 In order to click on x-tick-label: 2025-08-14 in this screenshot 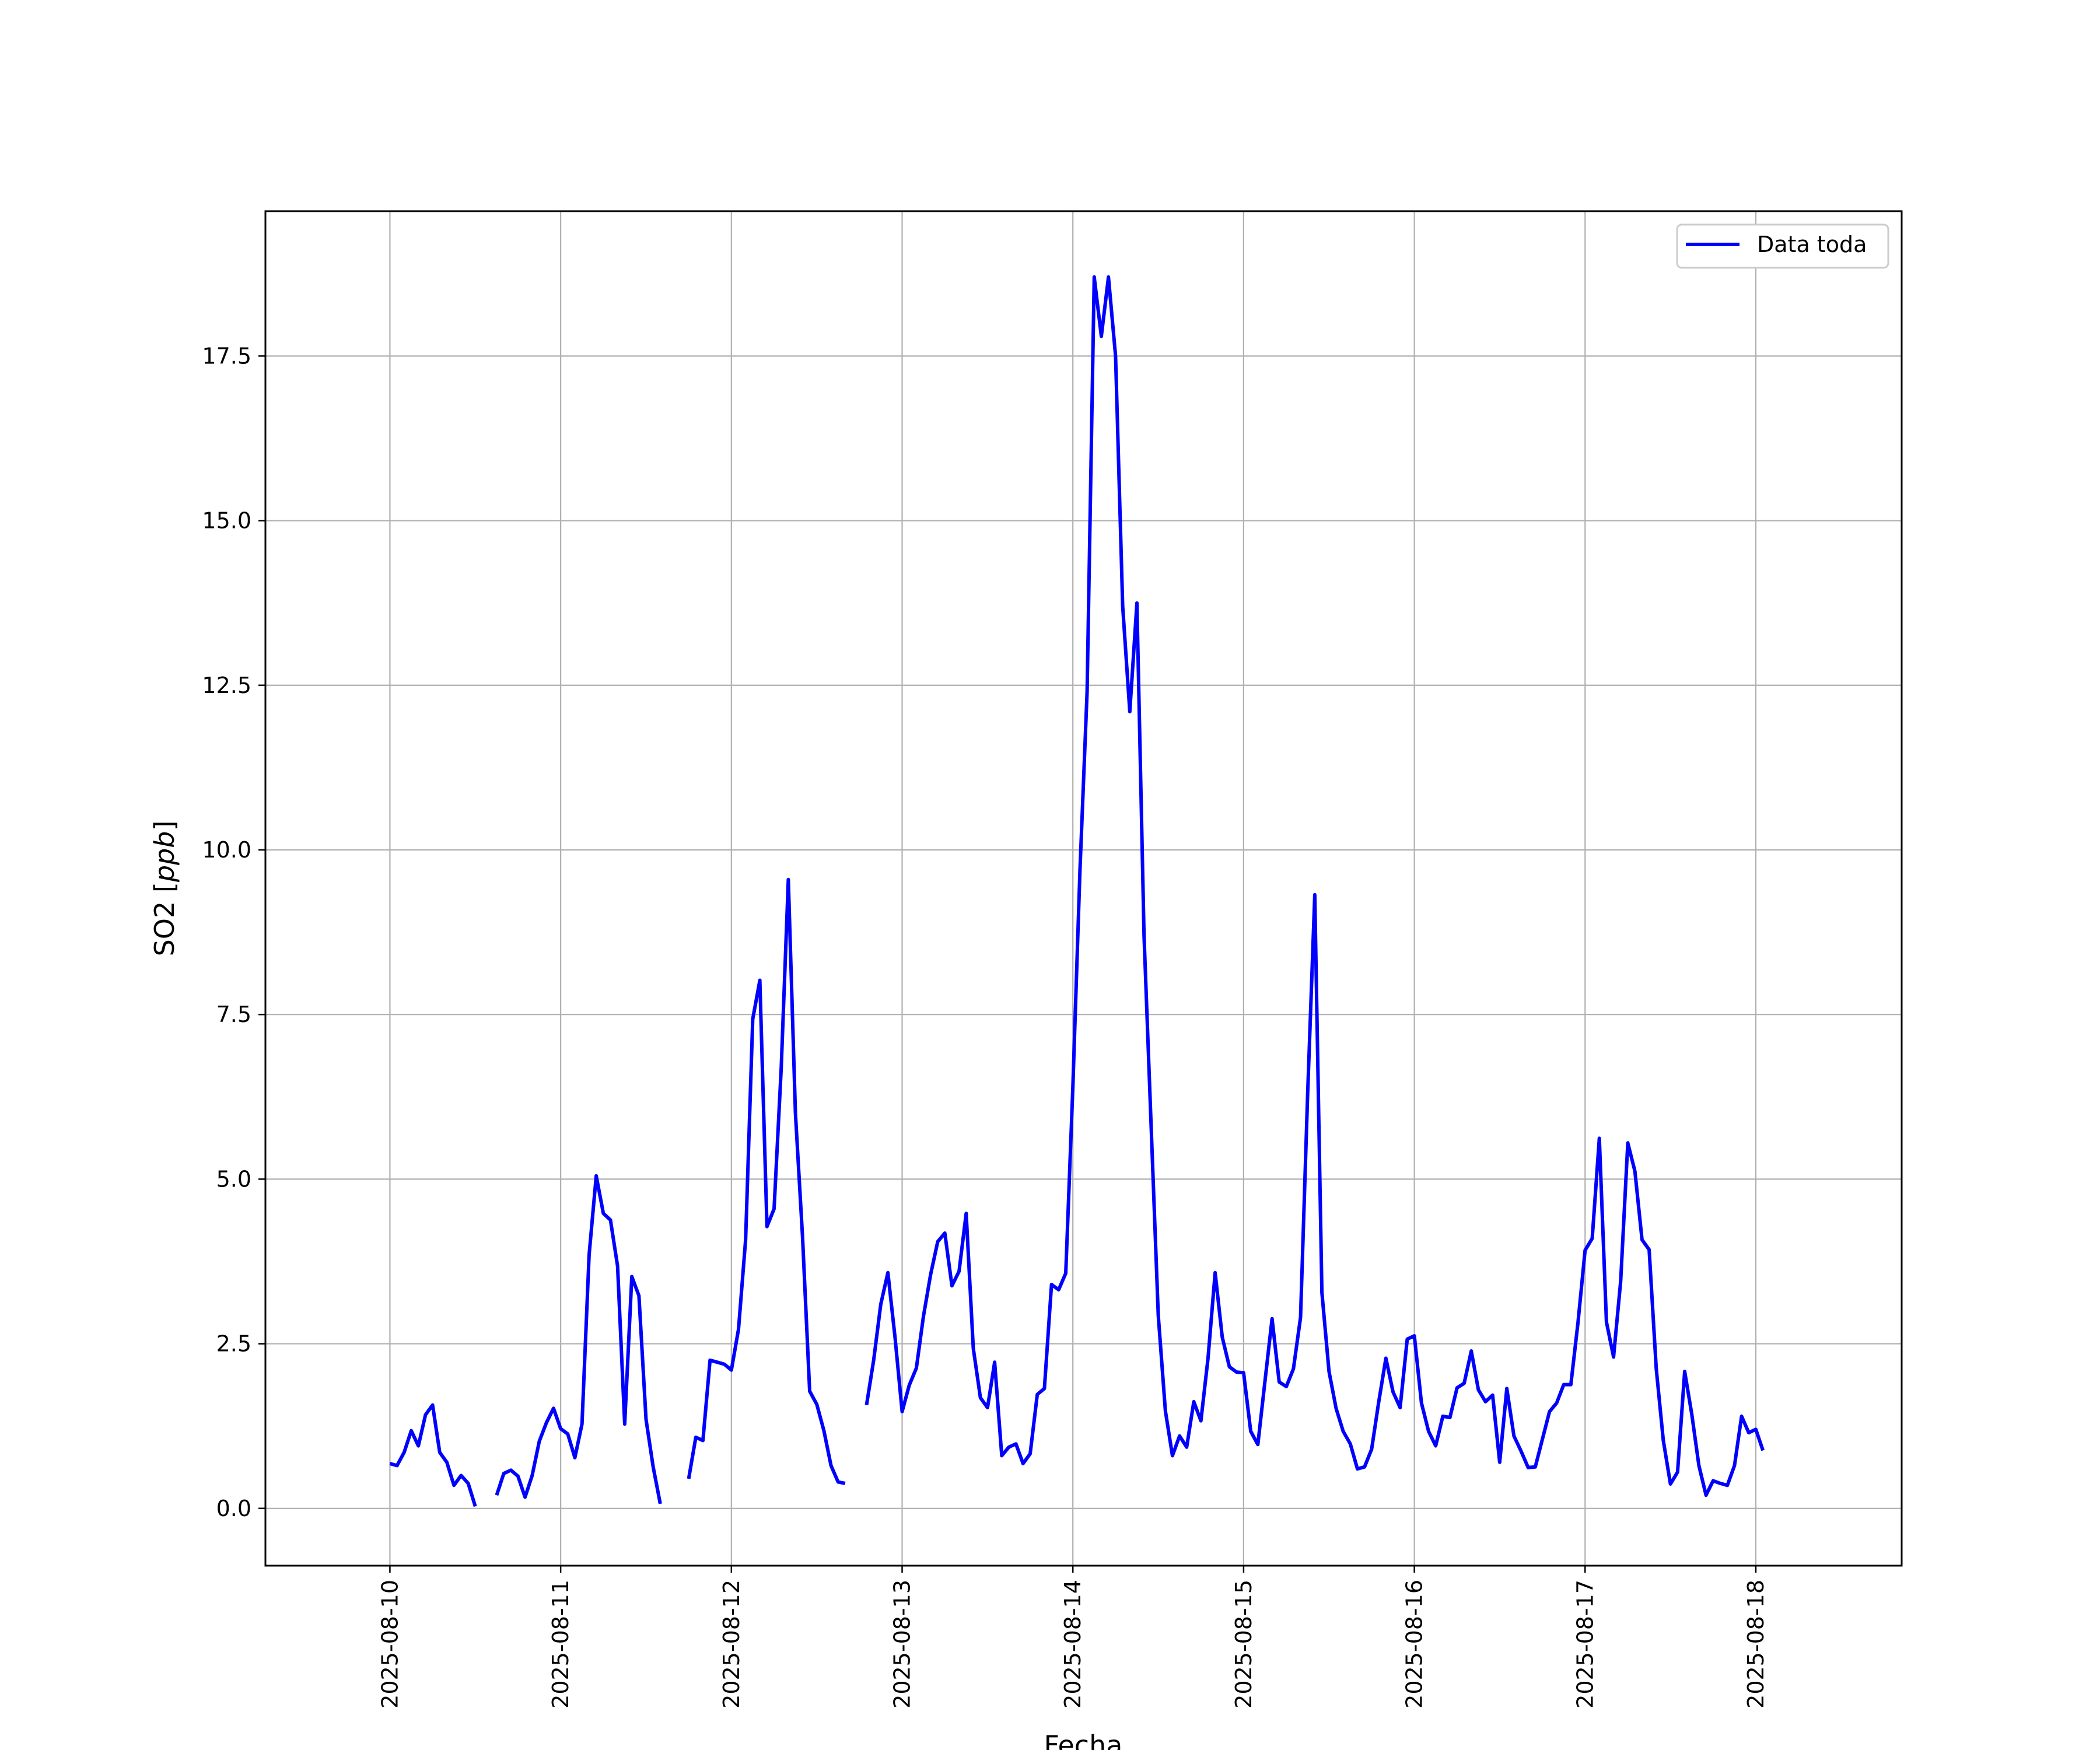, I will do `click(1073, 1644)`.